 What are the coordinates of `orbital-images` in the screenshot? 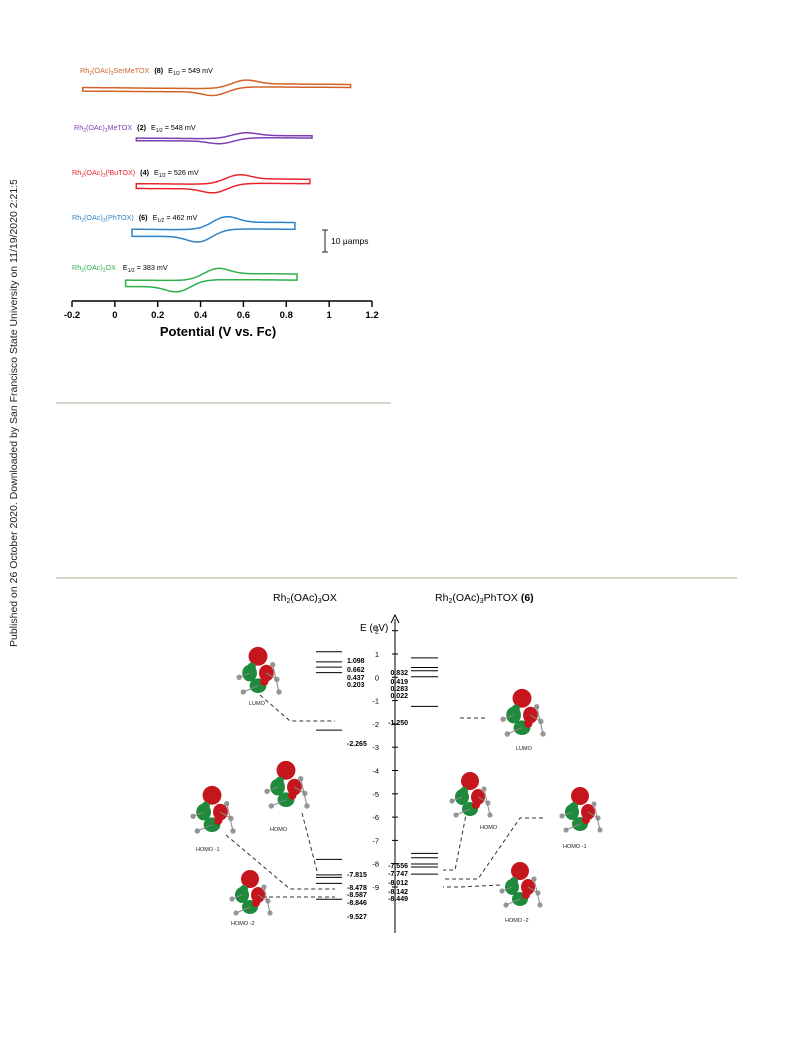 It's located at (396, 781).